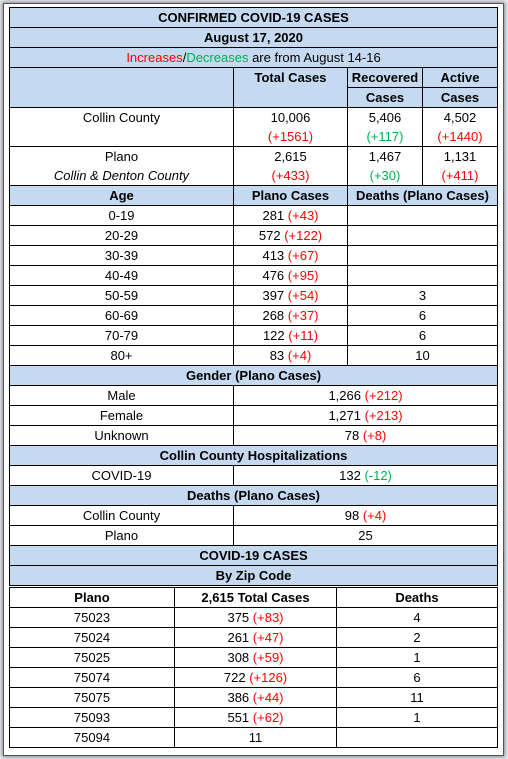 The image size is (508, 759). What do you see at coordinates (460, 97) in the screenshot?
I see `active-header-2: Cases` at bounding box center [460, 97].